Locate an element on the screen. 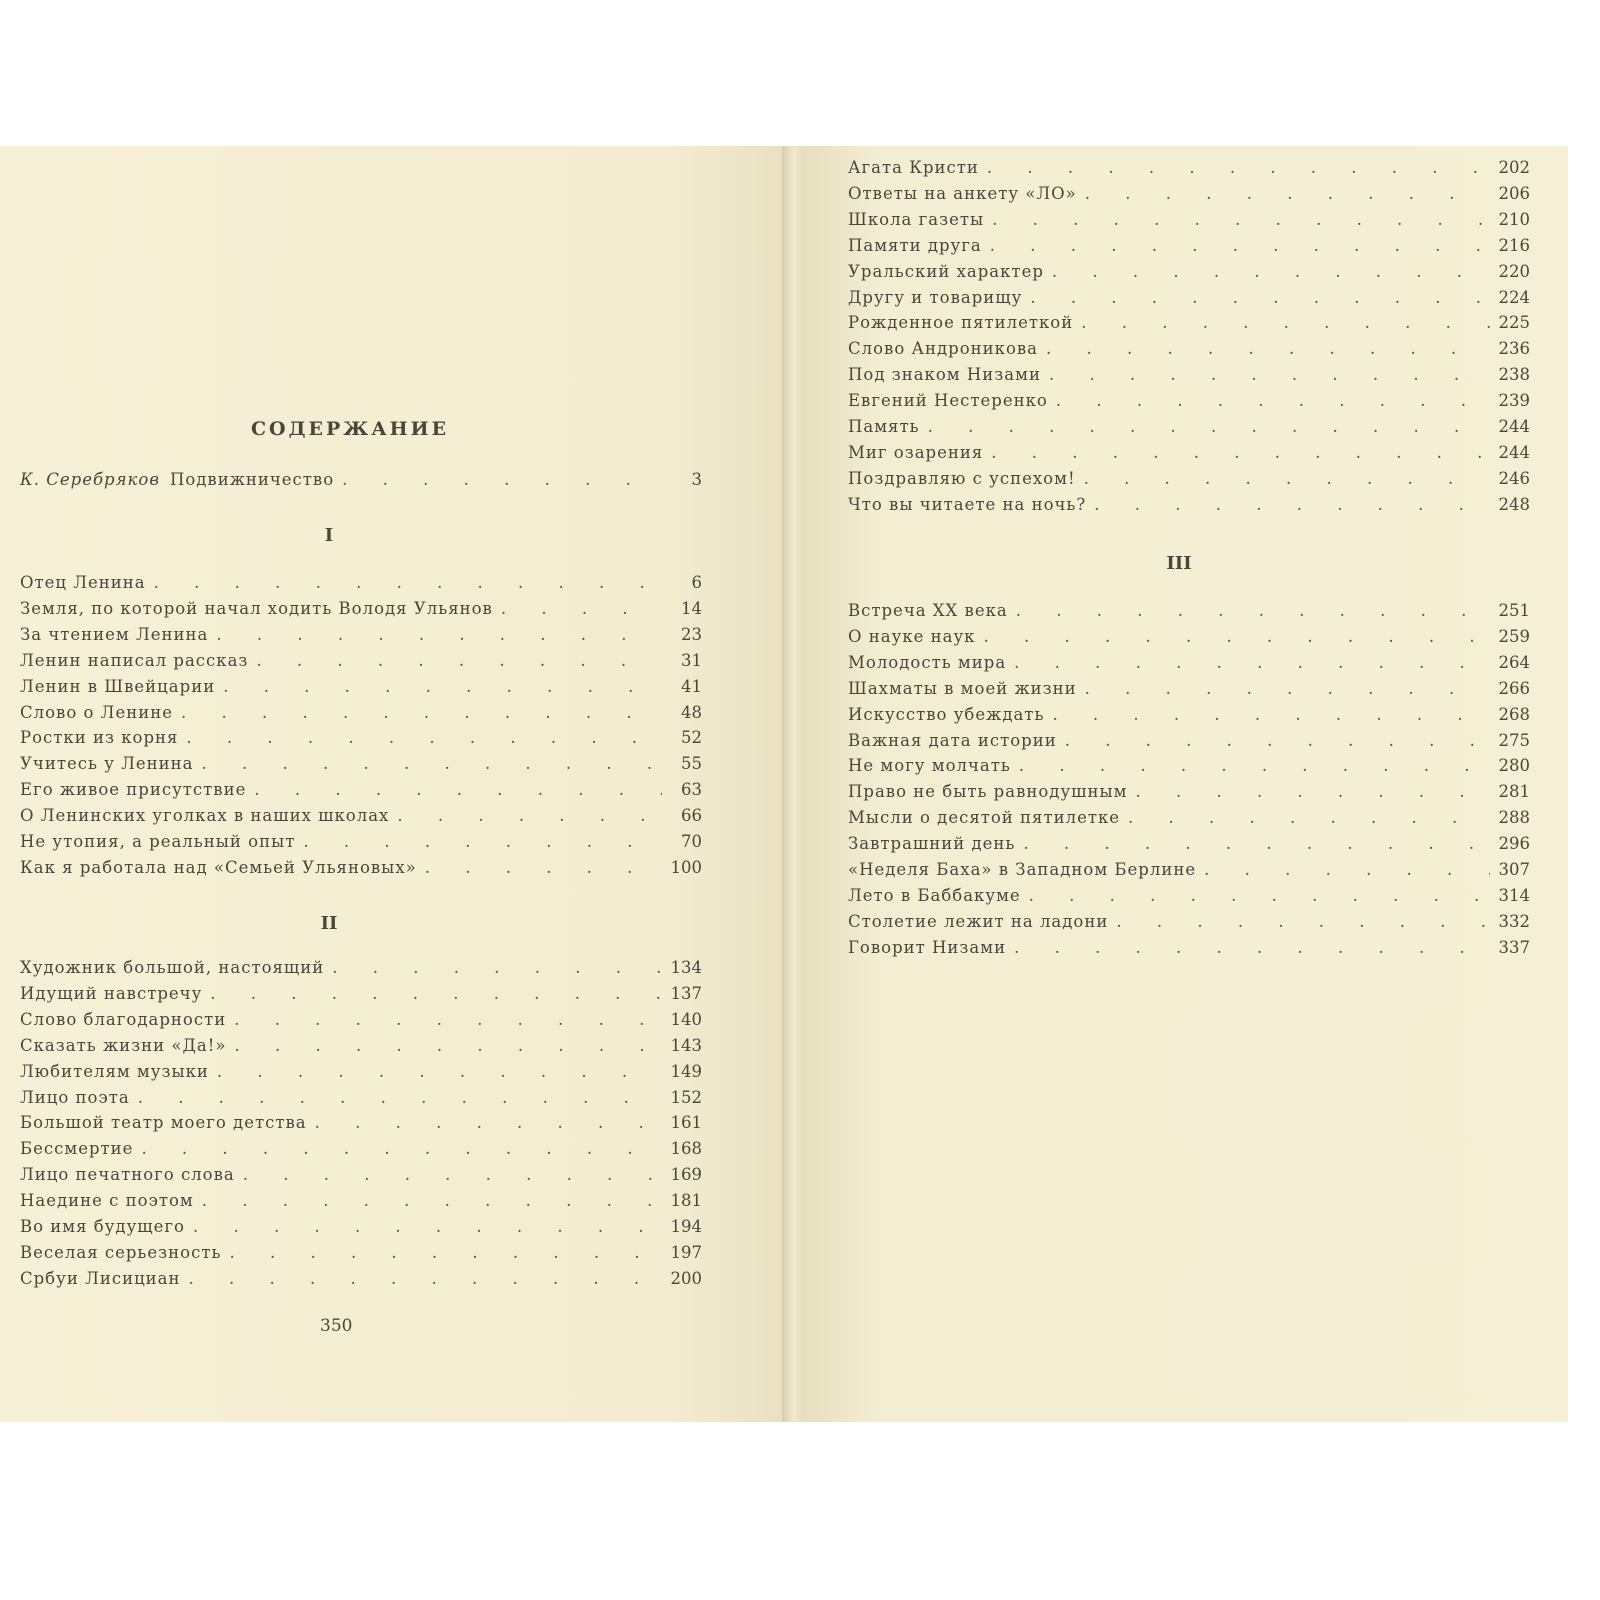 This screenshot has height=1600, width=1600. entry-page: 251 is located at coordinates (1514, 610).